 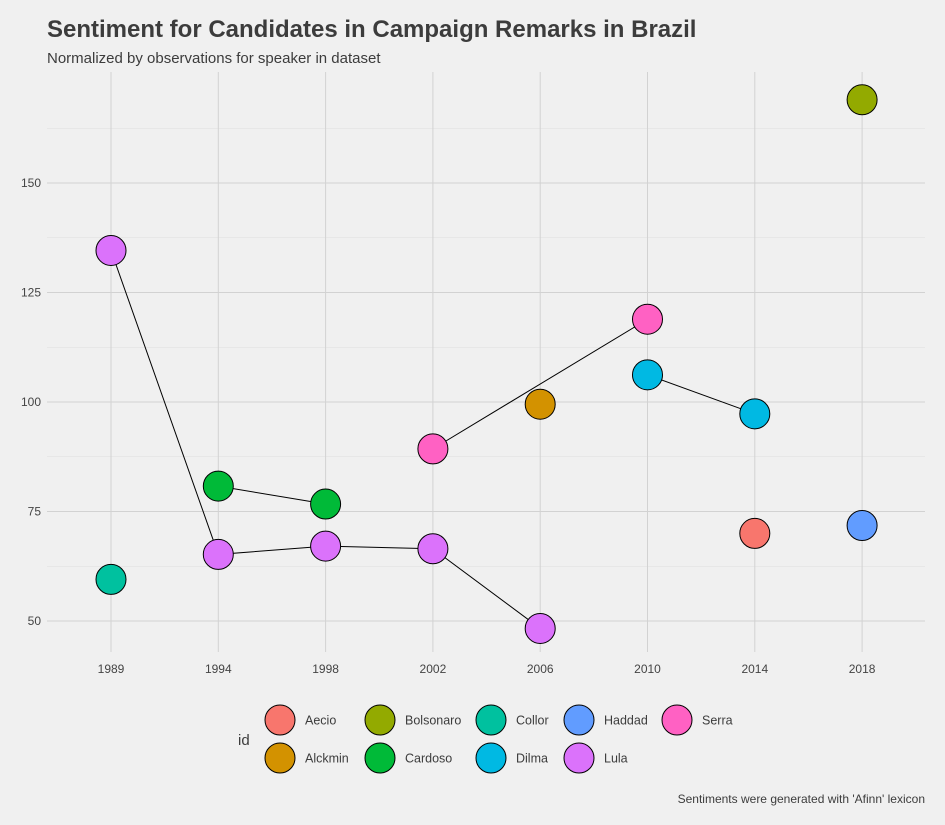 I want to click on point-alckmin-2006, so click(x=540, y=404).